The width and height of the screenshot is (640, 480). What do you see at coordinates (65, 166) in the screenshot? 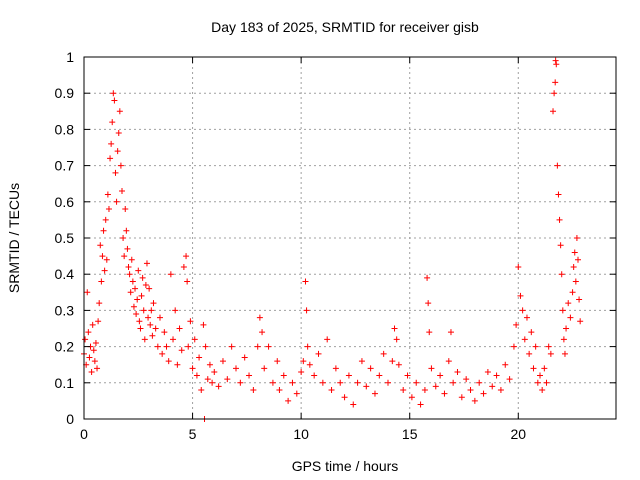
I see `y-tick-label: 0.7` at bounding box center [65, 166].